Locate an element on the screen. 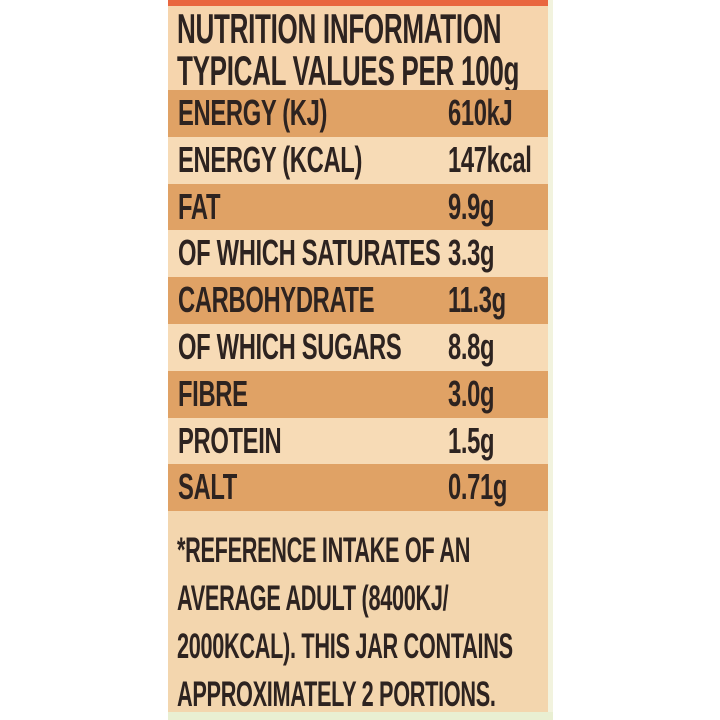 The width and height of the screenshot is (720, 720). nutrient-value: 9.9g is located at coordinates (471, 206).